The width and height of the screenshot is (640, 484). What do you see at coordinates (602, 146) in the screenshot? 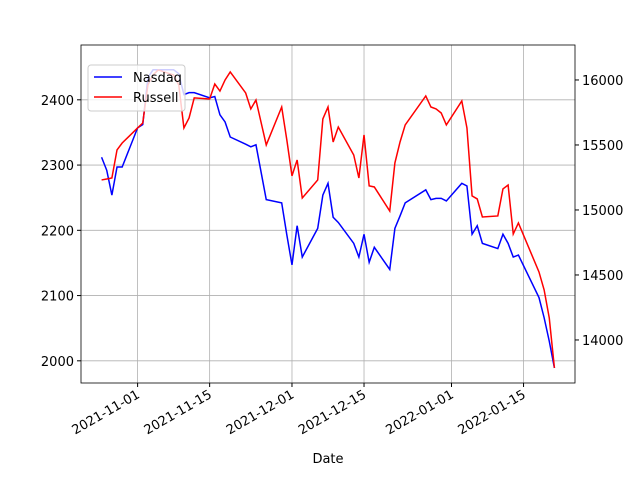
I see `y2-tick-label: 15500` at bounding box center [602, 146].